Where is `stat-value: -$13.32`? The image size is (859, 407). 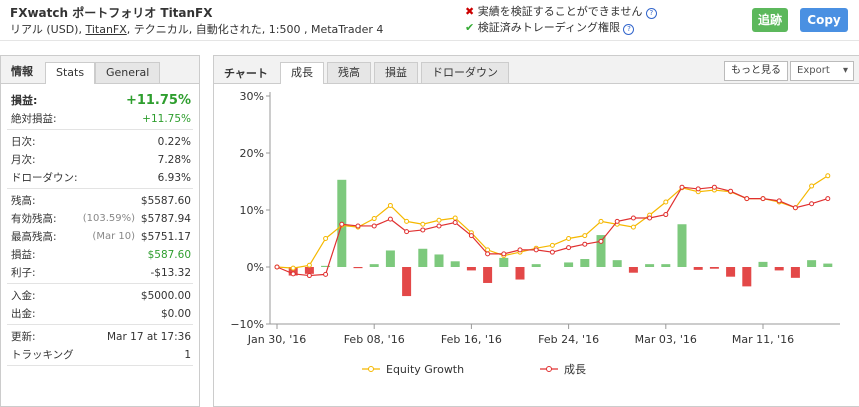 stat-value: -$13.32 is located at coordinates (170, 273).